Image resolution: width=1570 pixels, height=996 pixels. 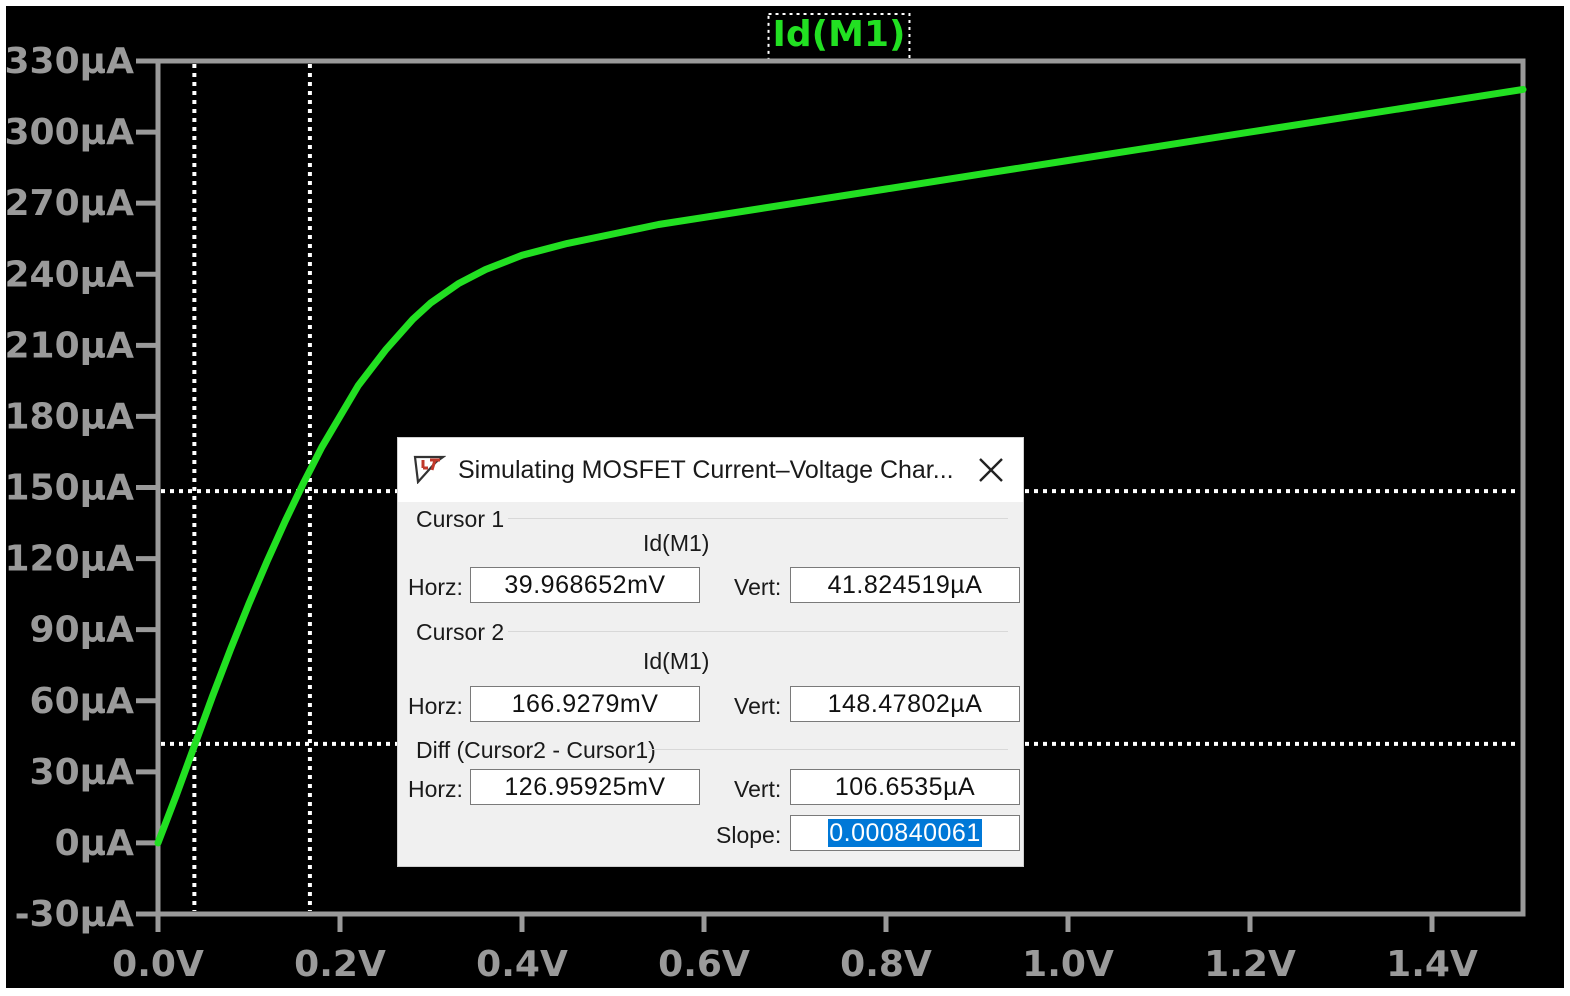 I want to click on y-tick-label: 270µA, so click(x=70, y=203).